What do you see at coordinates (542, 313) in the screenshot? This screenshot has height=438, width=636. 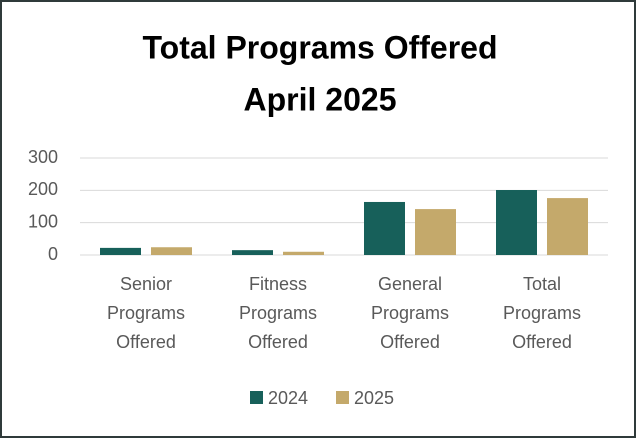 I see `x-tick-label: Total Programs Offered` at bounding box center [542, 313].